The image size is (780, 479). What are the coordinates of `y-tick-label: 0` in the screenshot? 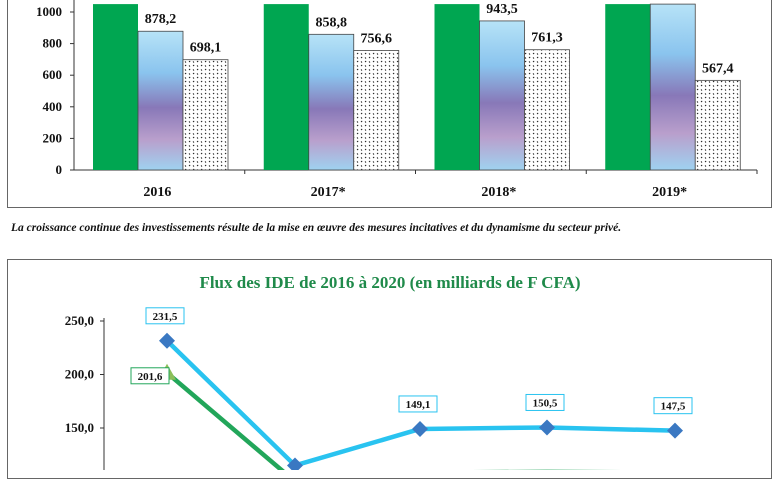 It's located at (59, 169).